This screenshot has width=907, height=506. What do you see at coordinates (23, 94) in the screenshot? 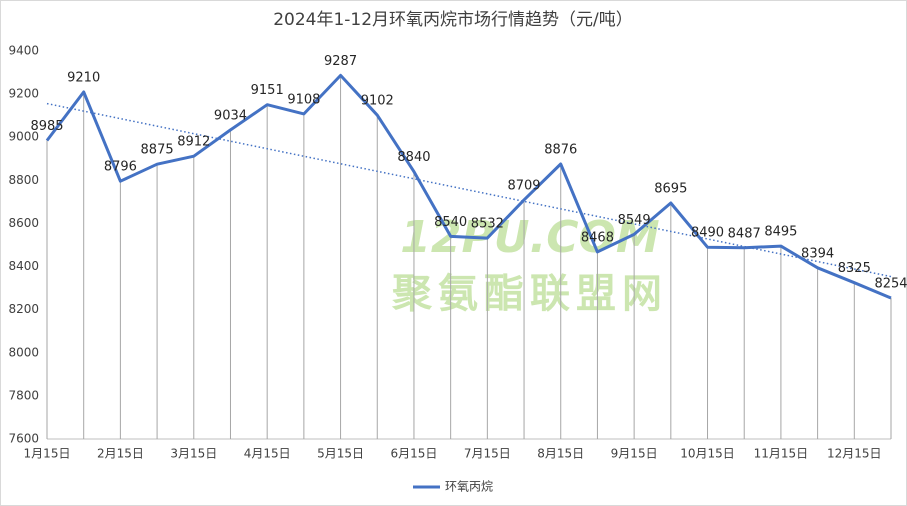
I see `y-tick-label: 9200` at bounding box center [23, 94].